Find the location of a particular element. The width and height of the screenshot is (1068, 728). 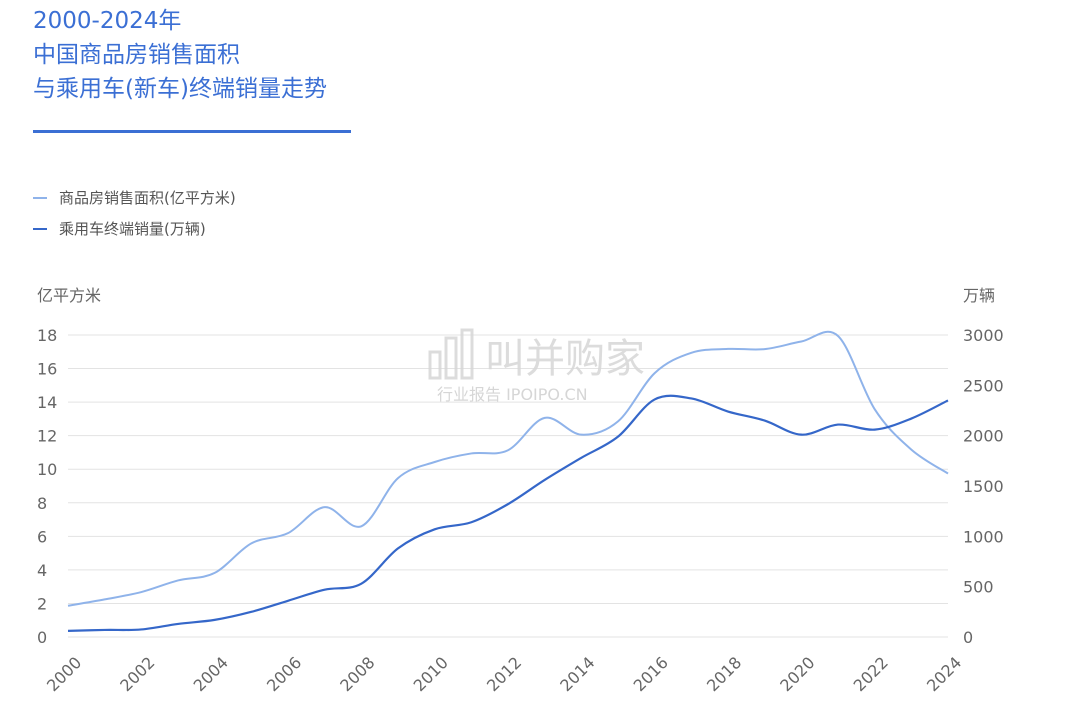

watermark-sub: 行业报告 IPOIPO.CN is located at coordinates (512, 394).